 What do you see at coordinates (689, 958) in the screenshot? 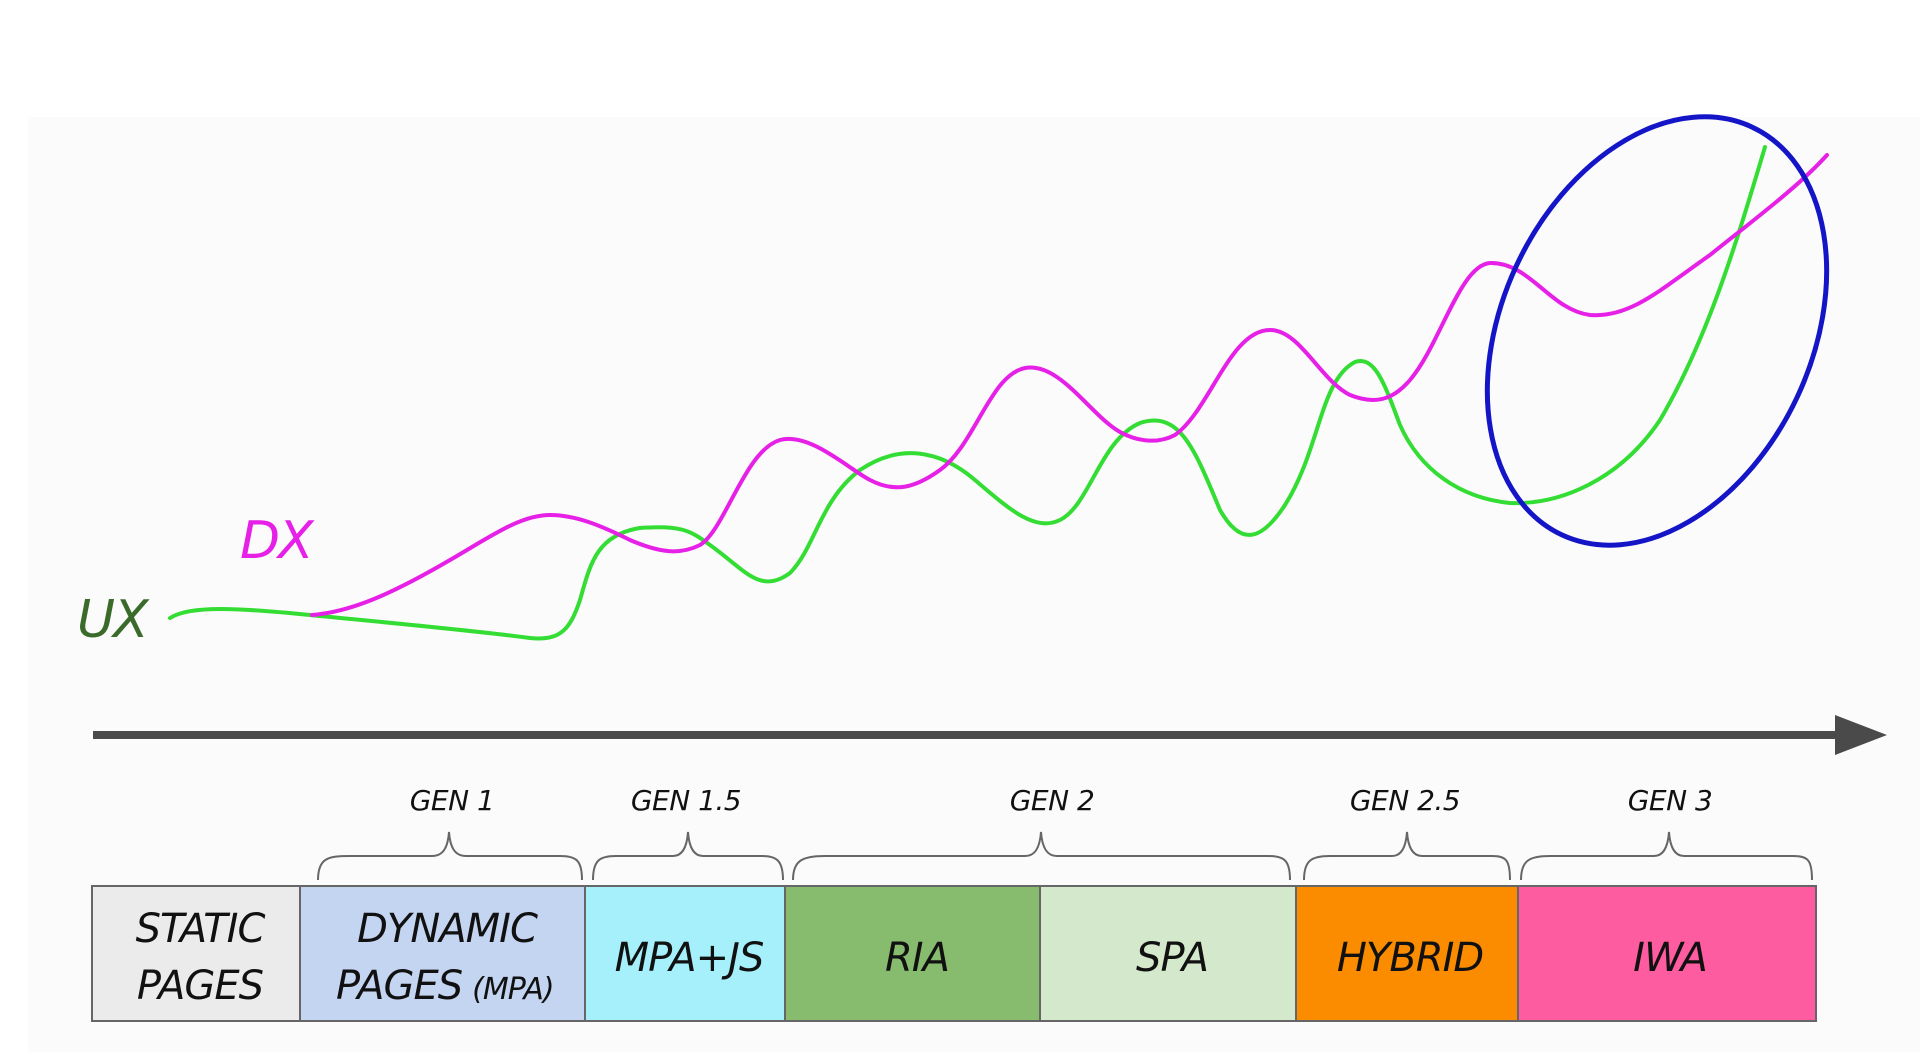
I see `segment-mpa-js-label: MPA+JS` at bounding box center [689, 958].